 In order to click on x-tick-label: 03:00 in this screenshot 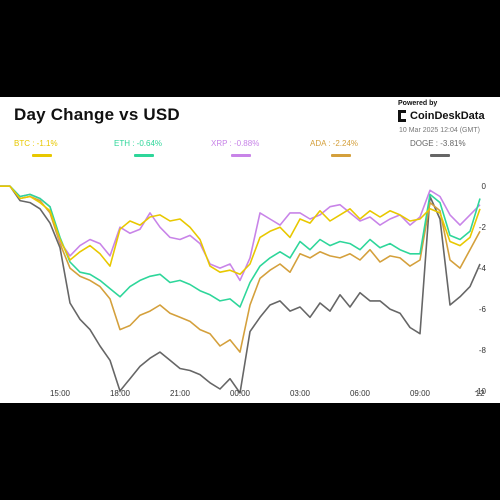, I will do `click(300, 393)`.